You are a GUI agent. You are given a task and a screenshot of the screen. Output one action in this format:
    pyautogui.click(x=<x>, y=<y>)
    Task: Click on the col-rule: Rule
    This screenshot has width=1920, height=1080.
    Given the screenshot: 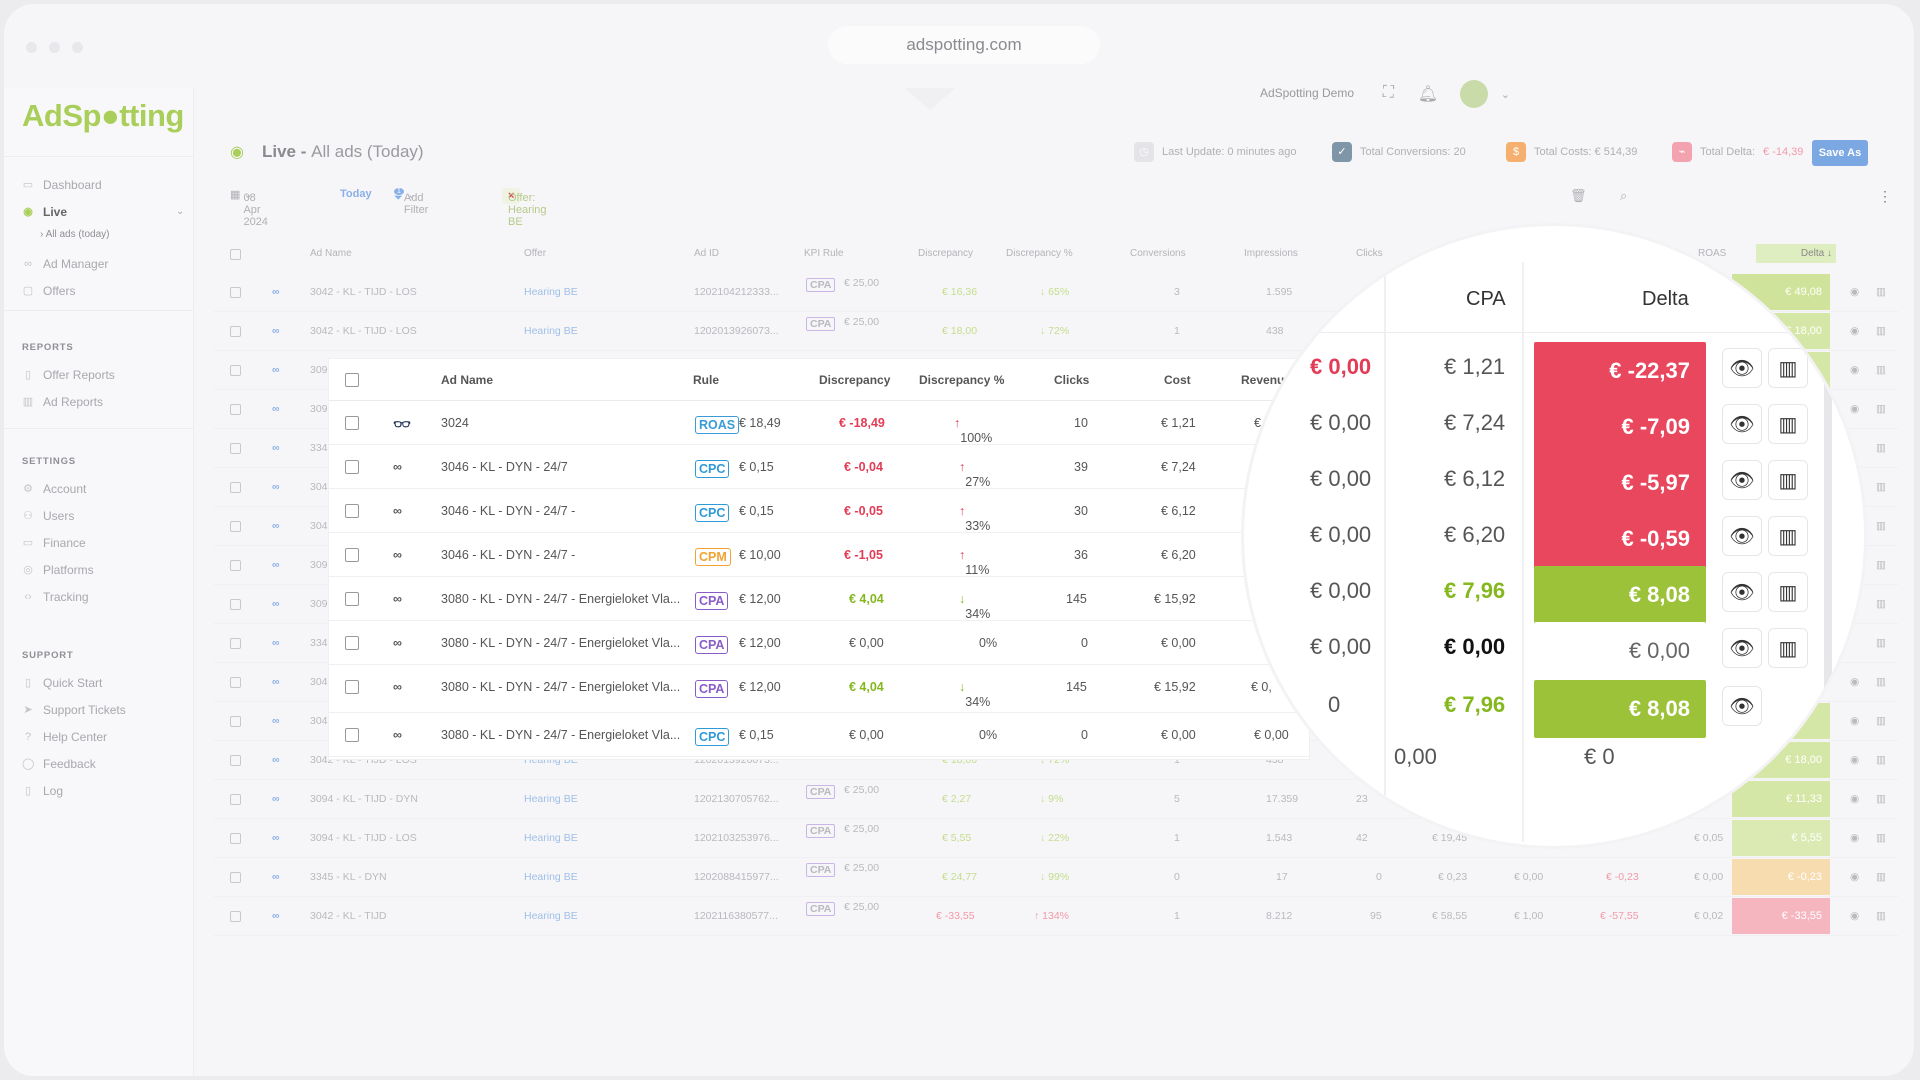 What is the action you would take?
    pyautogui.click(x=706, y=380)
    